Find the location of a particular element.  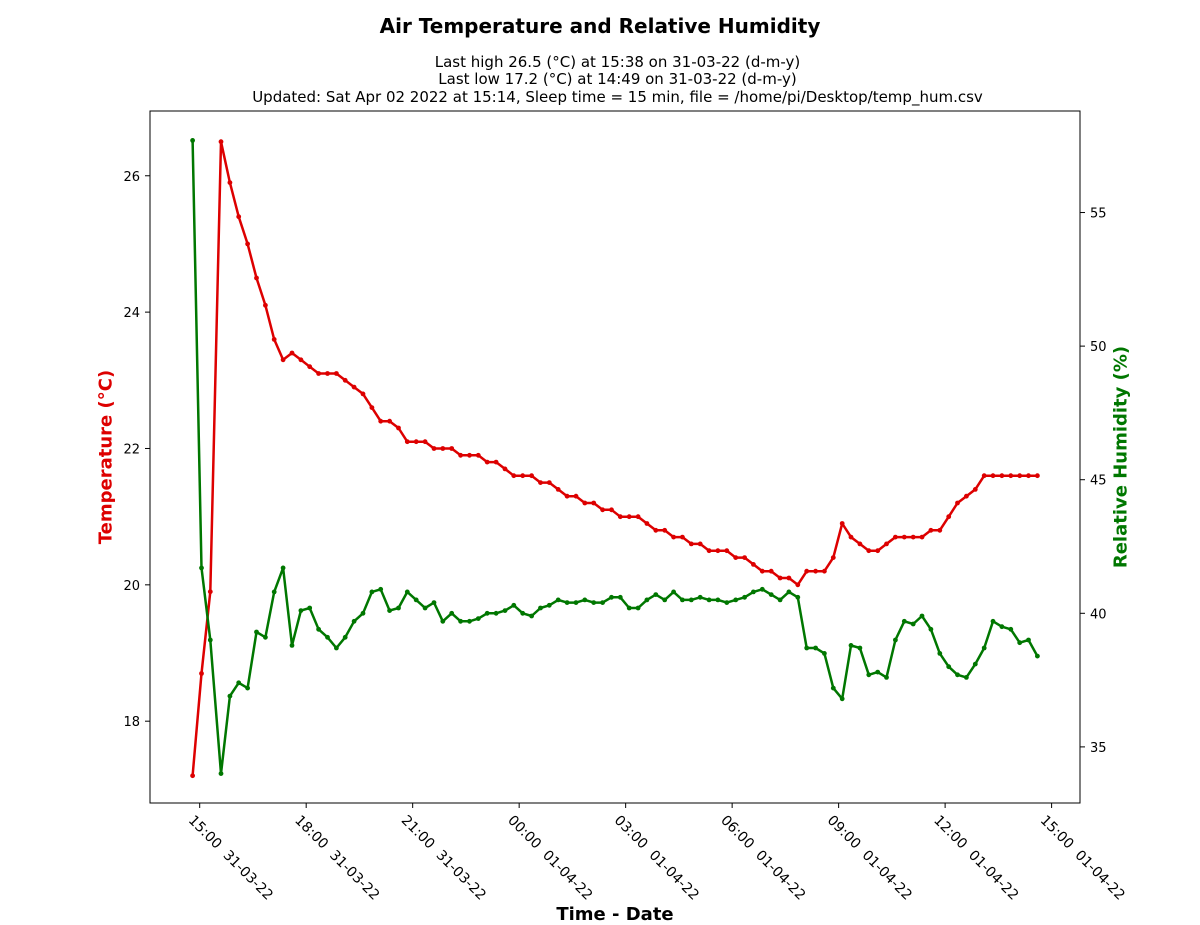

y-right-tick-label: 40 is located at coordinates (1098, 614).